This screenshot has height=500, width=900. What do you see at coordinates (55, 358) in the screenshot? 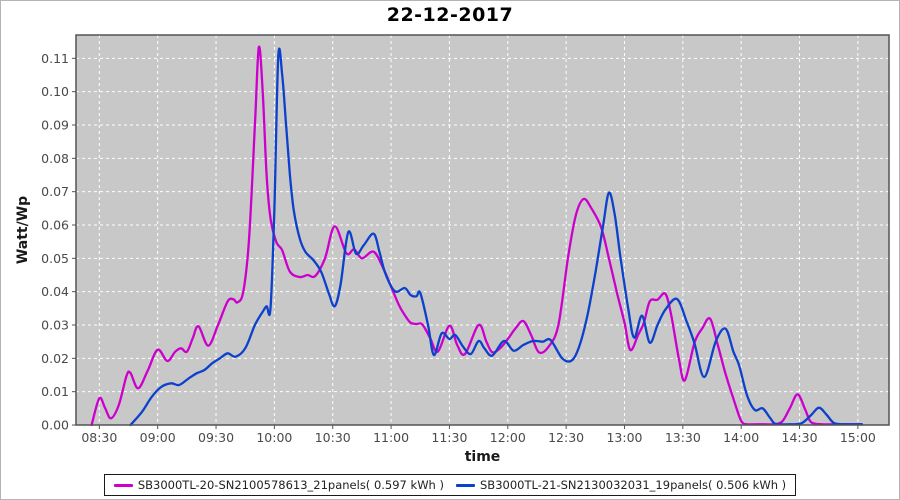
I see `y-tick-label: 0.02` at bounding box center [55, 358].